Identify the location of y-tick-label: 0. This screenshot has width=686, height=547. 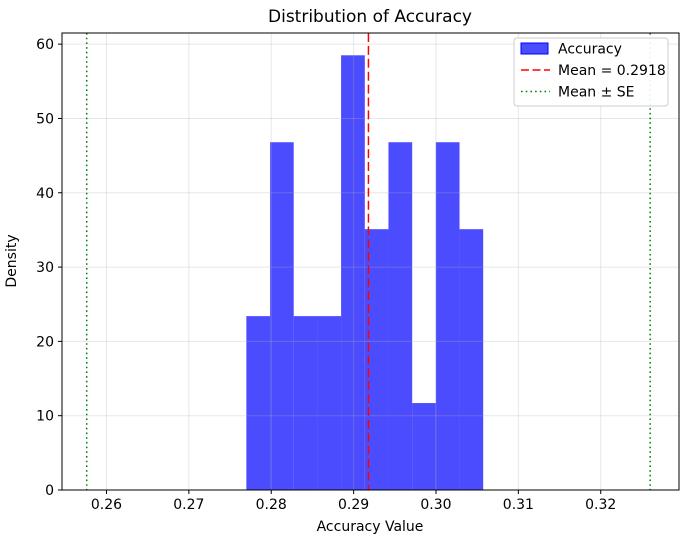
(49, 491).